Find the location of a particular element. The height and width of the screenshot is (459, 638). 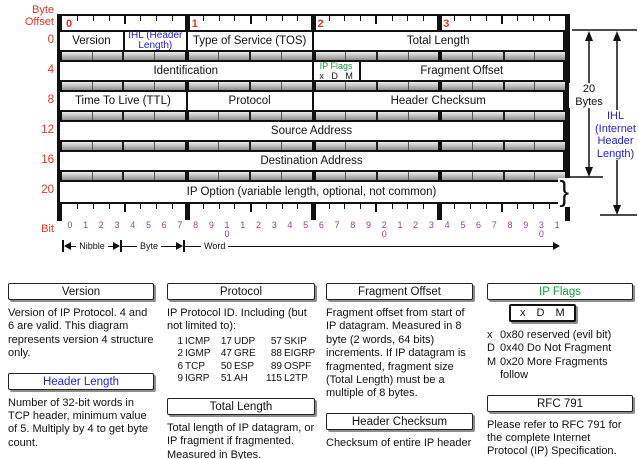

protocol-name: IGRP is located at coordinates (197, 379).